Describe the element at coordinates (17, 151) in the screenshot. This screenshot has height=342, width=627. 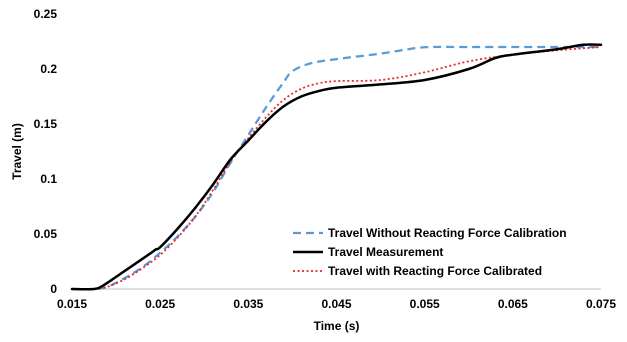
I see `y-axis-title: Travel (m)` at that location.